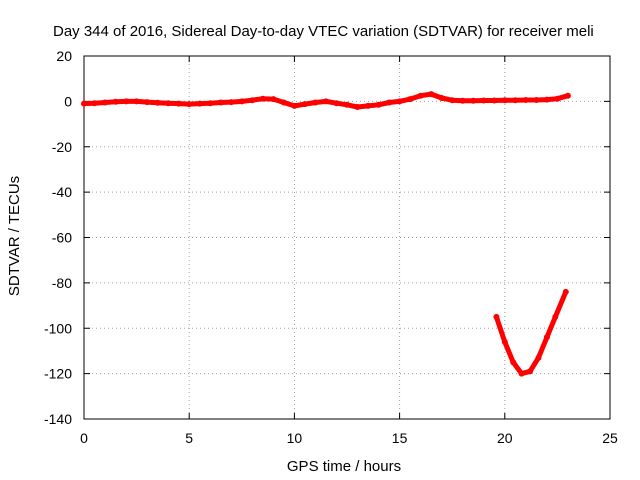 This screenshot has height=480, width=640. I want to click on x-tick-label: 10, so click(295, 438).